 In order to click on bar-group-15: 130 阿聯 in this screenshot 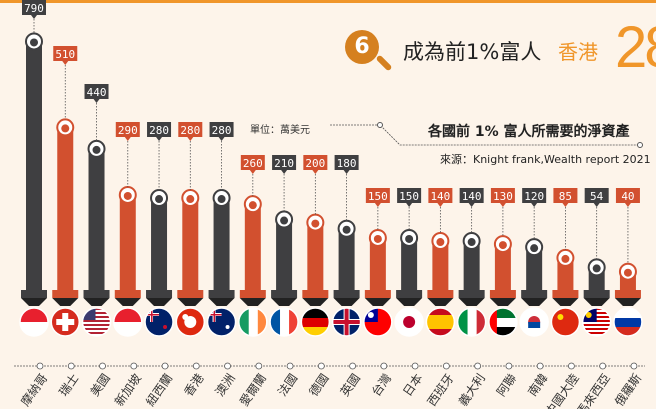, I will do `click(503, 293)`.